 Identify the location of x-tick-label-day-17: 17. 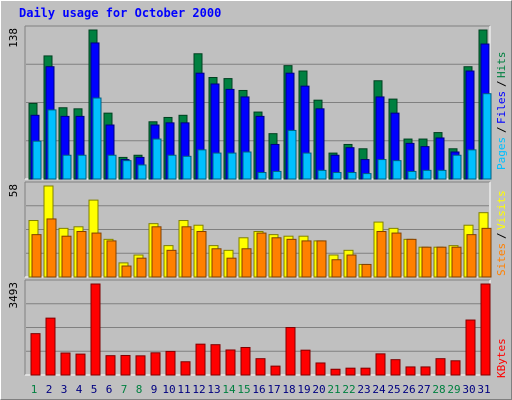
(273, 389).